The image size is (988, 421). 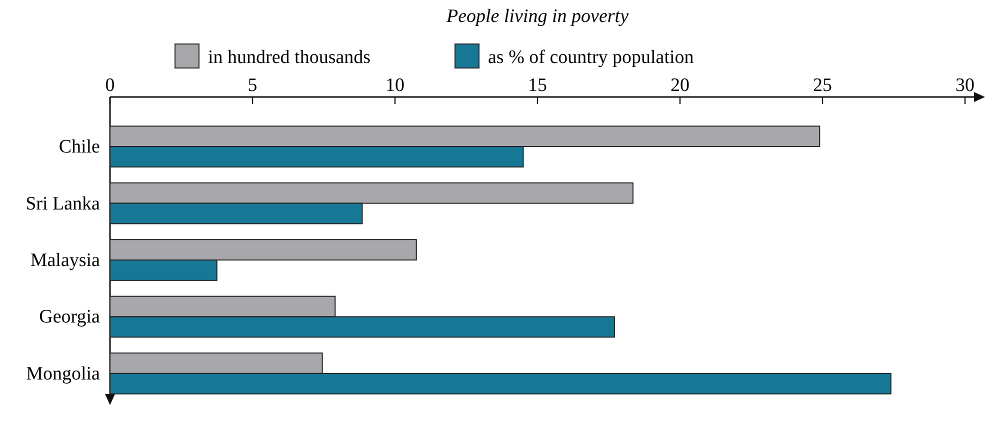 What do you see at coordinates (63, 373) in the screenshot?
I see `y-tick-label: Mongolia` at bounding box center [63, 373].